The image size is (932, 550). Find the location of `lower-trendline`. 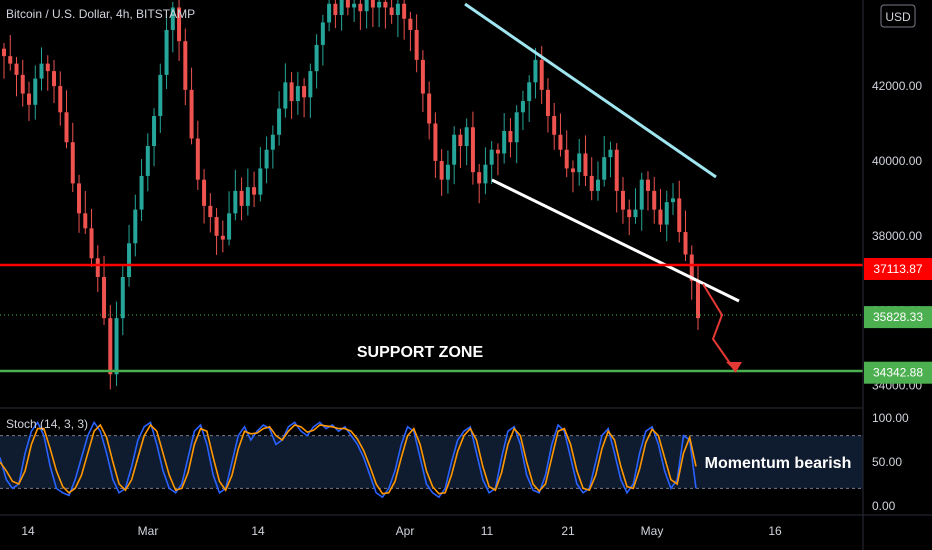

lower-trendline is located at coordinates (615, 240).